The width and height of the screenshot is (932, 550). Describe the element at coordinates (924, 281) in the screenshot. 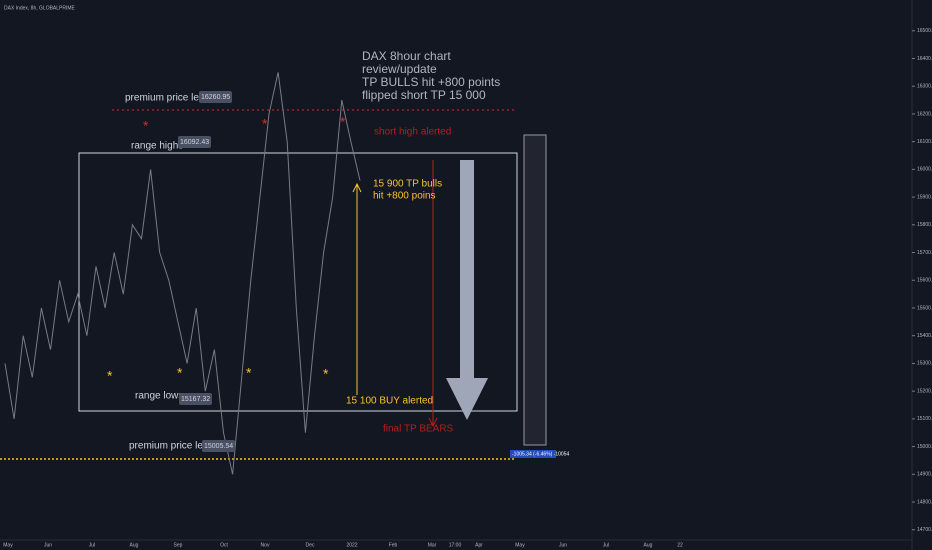

I see `y-tick-label: 15600.00` at that location.